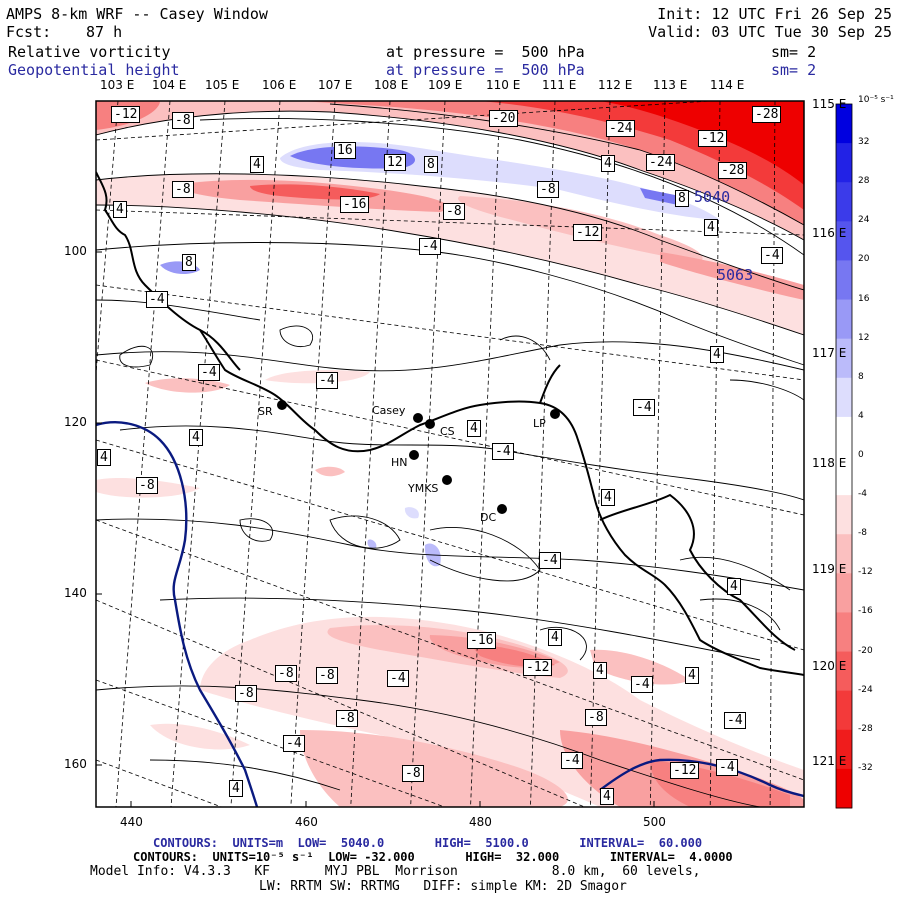 This screenshot has width=900, height=900. I want to click on lon-label: 108 E, so click(391, 85).